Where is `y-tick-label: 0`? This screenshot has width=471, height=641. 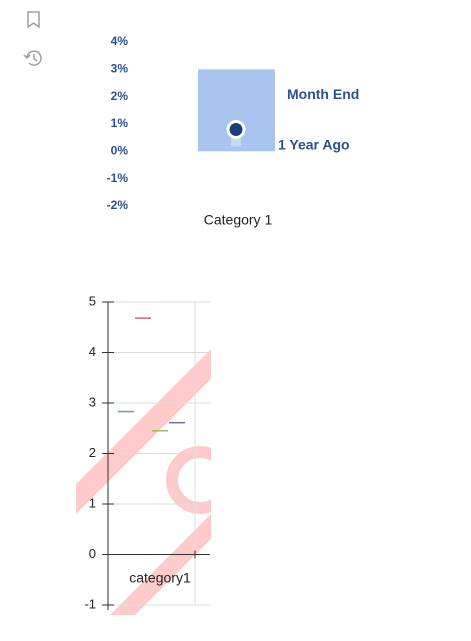 y-tick-label: 0 is located at coordinates (92, 553).